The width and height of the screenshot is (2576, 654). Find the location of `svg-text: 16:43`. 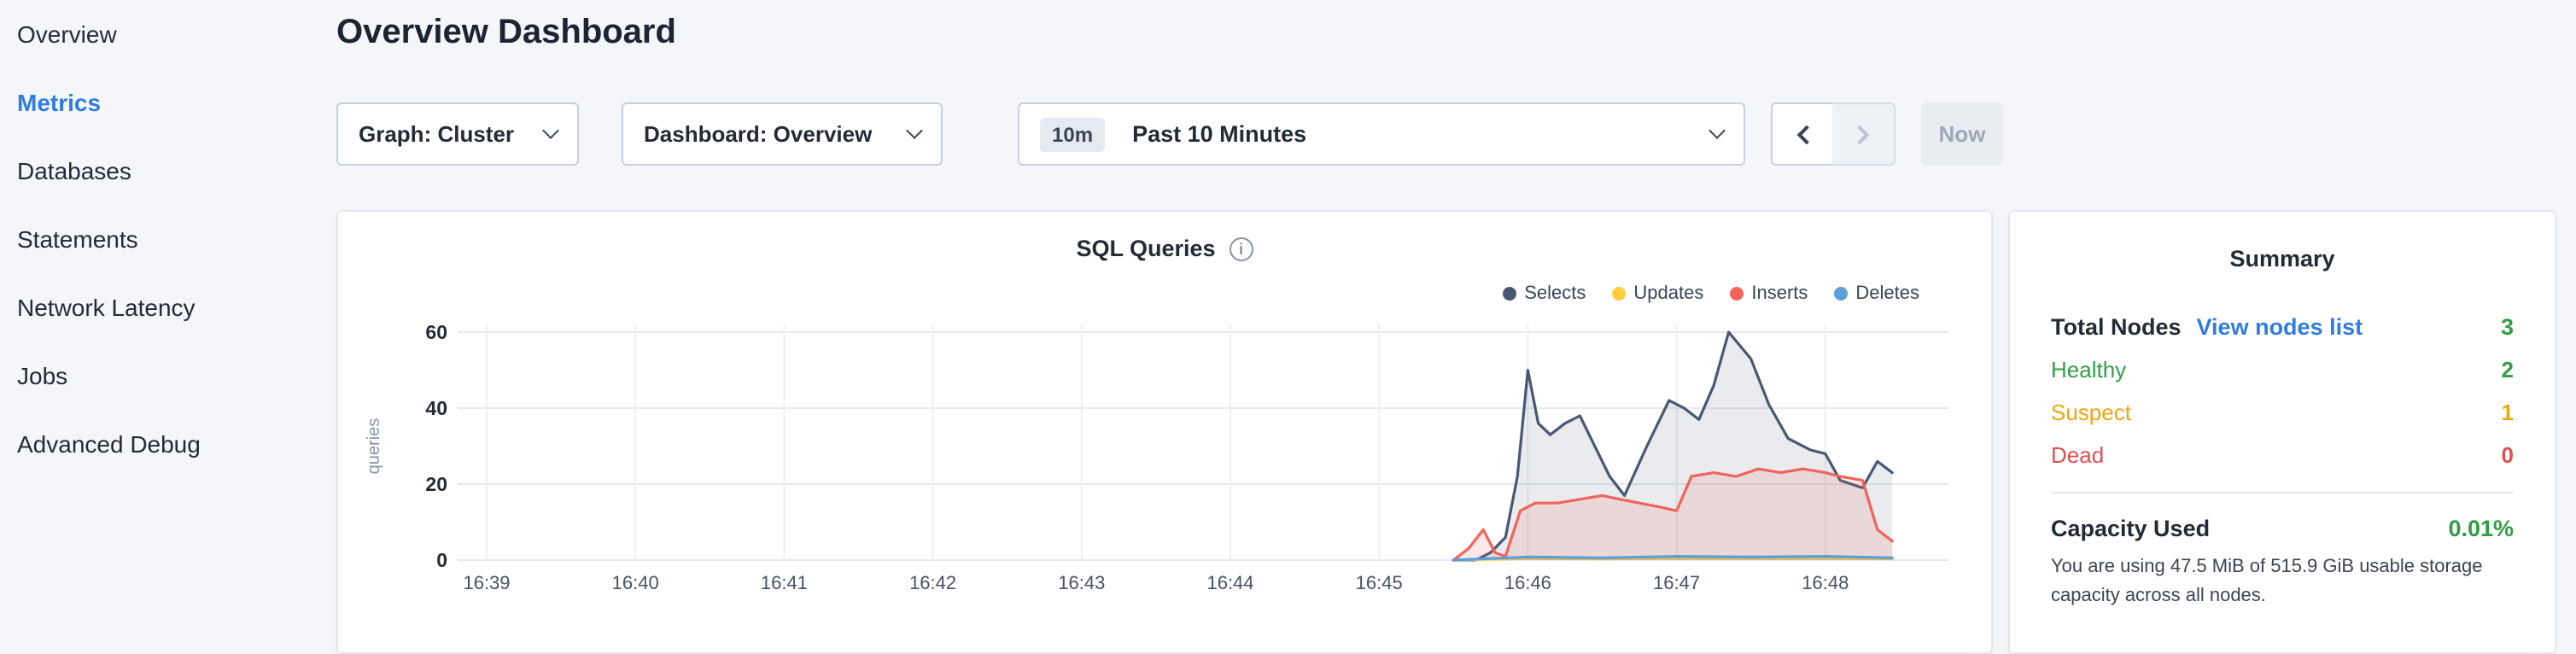

svg-text: 16:43 is located at coordinates (1081, 582).